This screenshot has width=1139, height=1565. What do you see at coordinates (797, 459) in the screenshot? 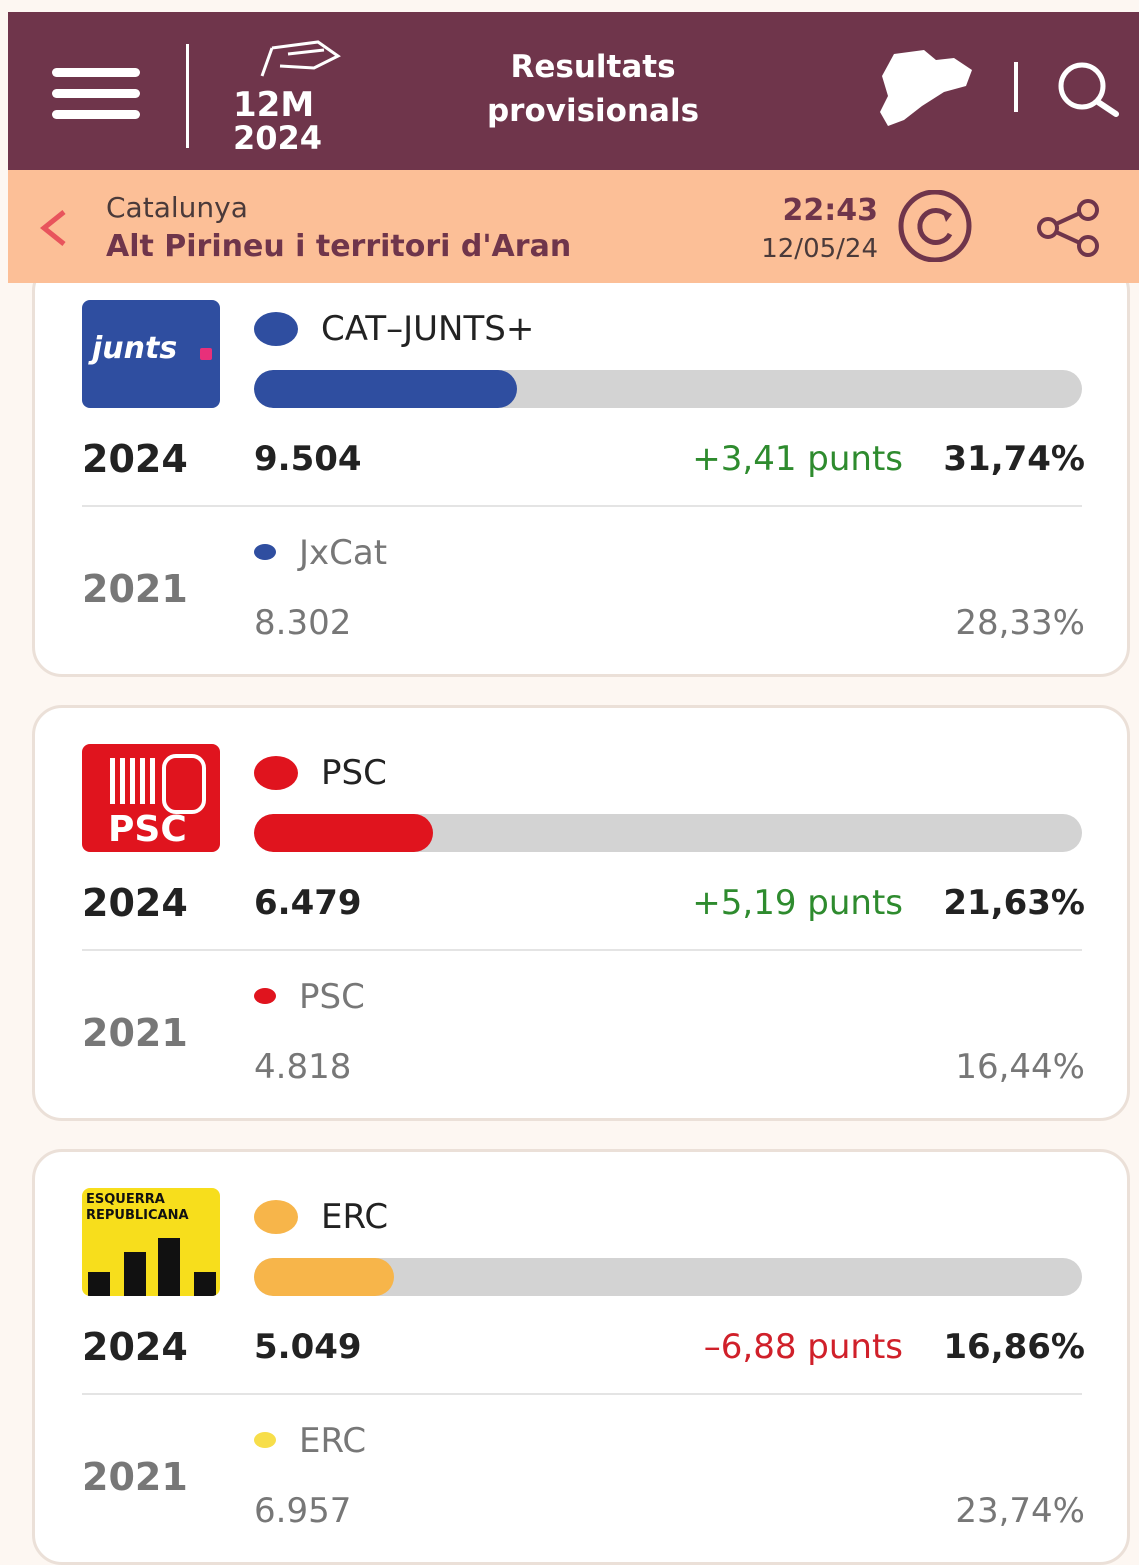
I see `change: +3,41 punts` at bounding box center [797, 459].